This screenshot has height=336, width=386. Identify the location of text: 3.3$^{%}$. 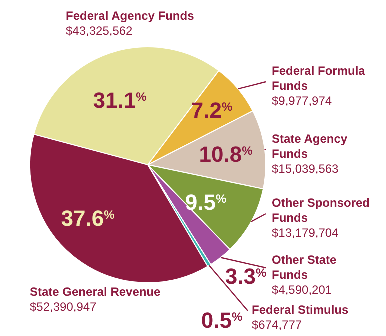
(246, 276).